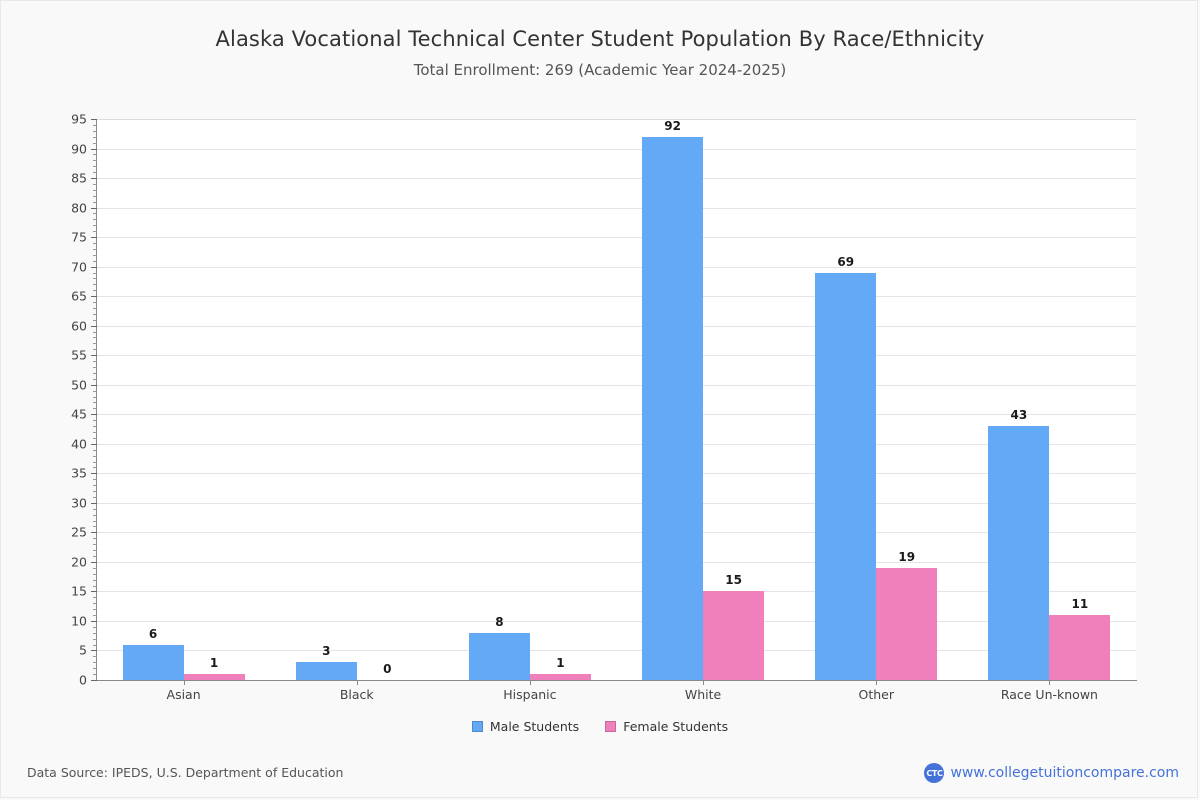 Image resolution: width=1200 pixels, height=800 pixels. What do you see at coordinates (530, 694) in the screenshot?
I see `x-tick-label-hispanic: Hispanic` at bounding box center [530, 694].